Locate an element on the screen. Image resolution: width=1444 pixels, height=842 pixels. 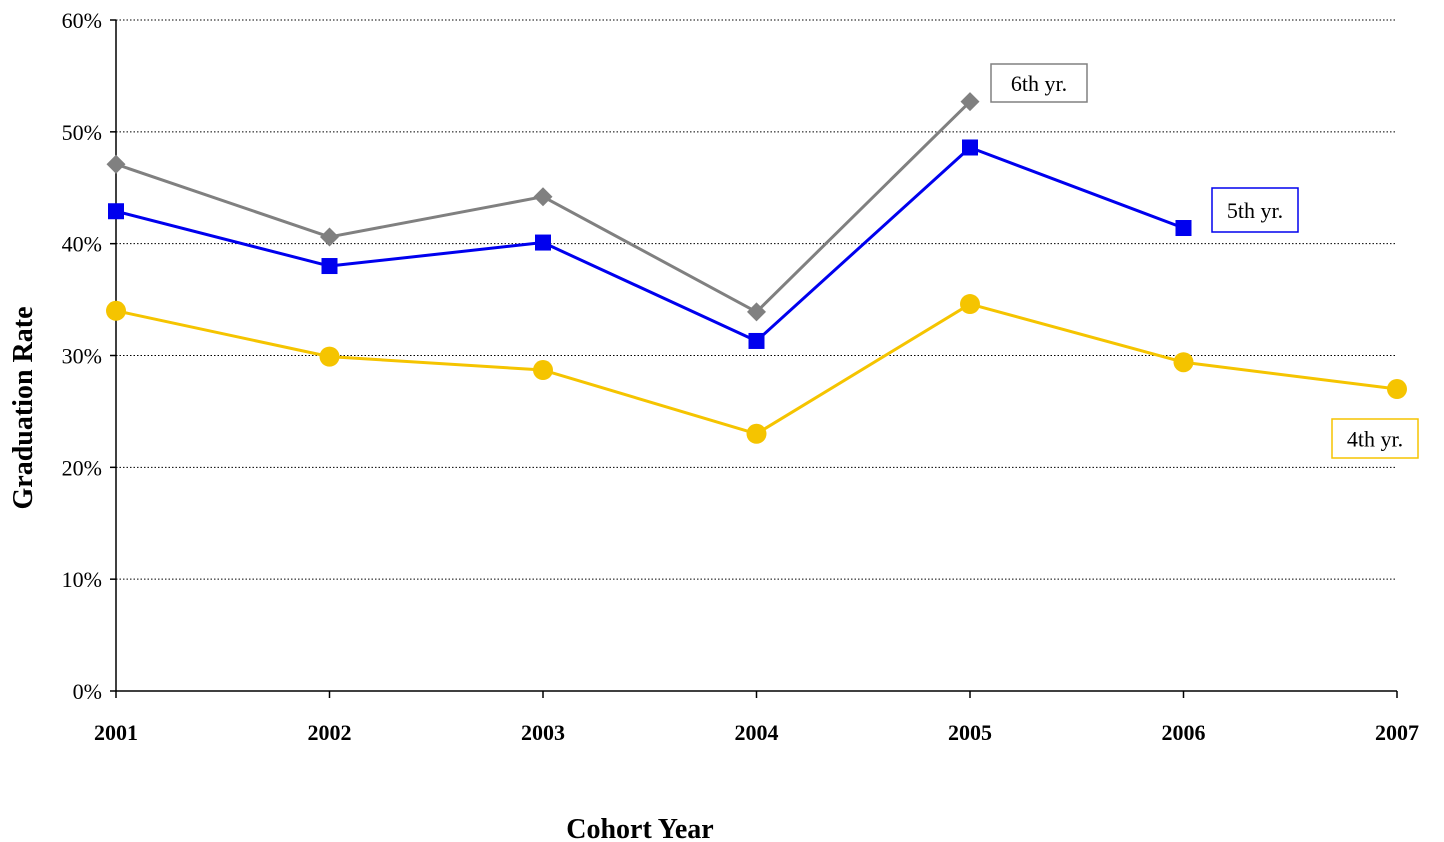
y-tick-label: 10% is located at coordinates (82, 579).